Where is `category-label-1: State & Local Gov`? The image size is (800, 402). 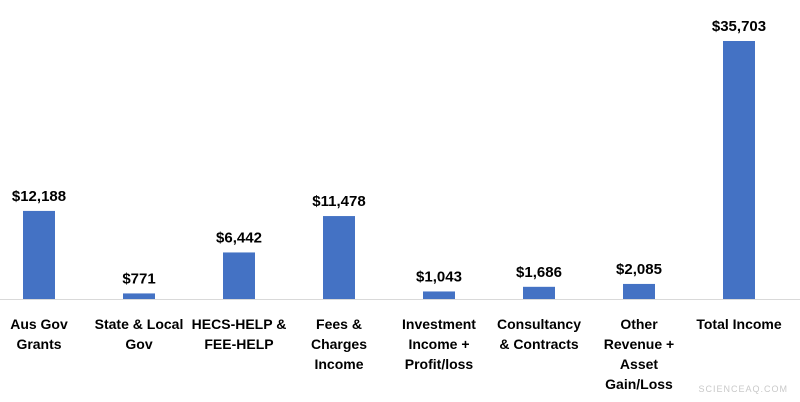 category-label-1: State & Local Gov is located at coordinates (139, 334).